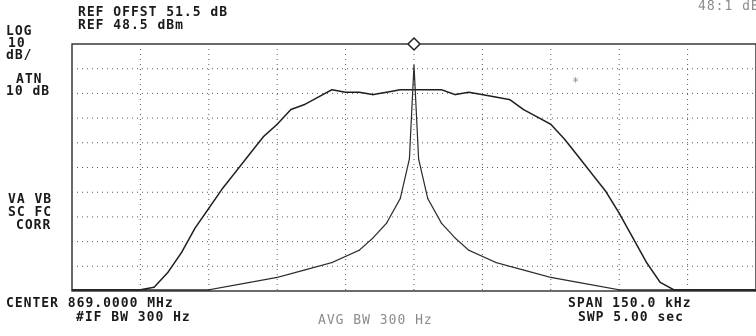  I want to click on ref-level-label: REF 48.5 dBm, so click(131, 25).